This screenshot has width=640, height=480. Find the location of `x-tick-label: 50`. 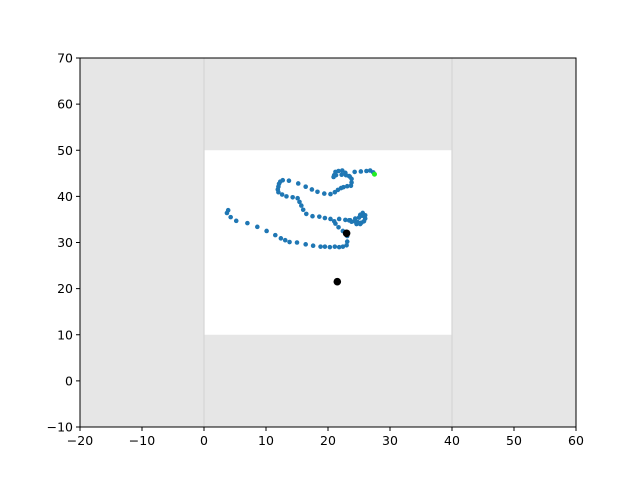

x-tick-label: 50 is located at coordinates (514, 440).